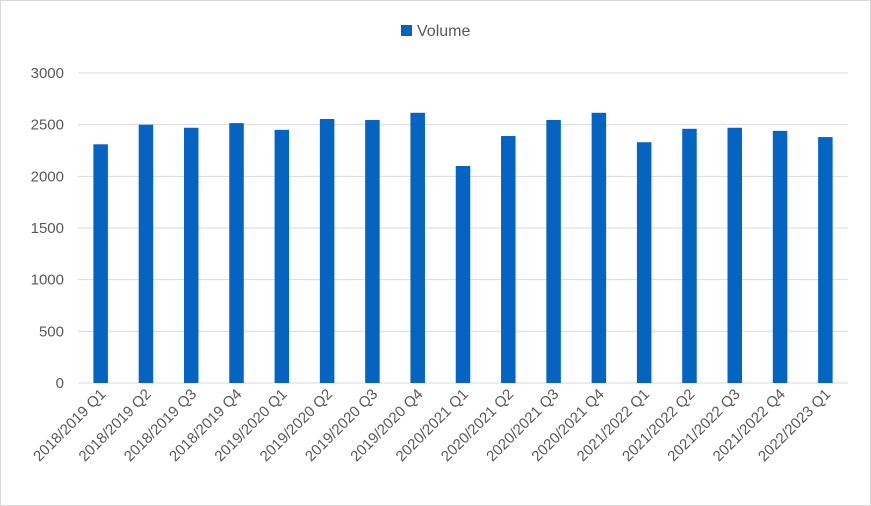  What do you see at coordinates (47, 280) in the screenshot?
I see `y-tick-label: 1000` at bounding box center [47, 280].